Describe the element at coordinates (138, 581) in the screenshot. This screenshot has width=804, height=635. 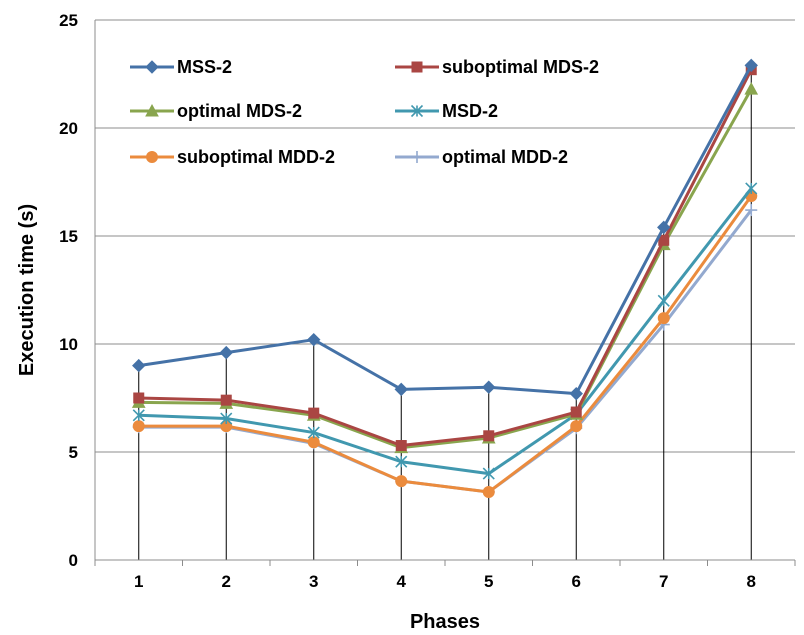
I see `x-tick-label: 1` at that location.